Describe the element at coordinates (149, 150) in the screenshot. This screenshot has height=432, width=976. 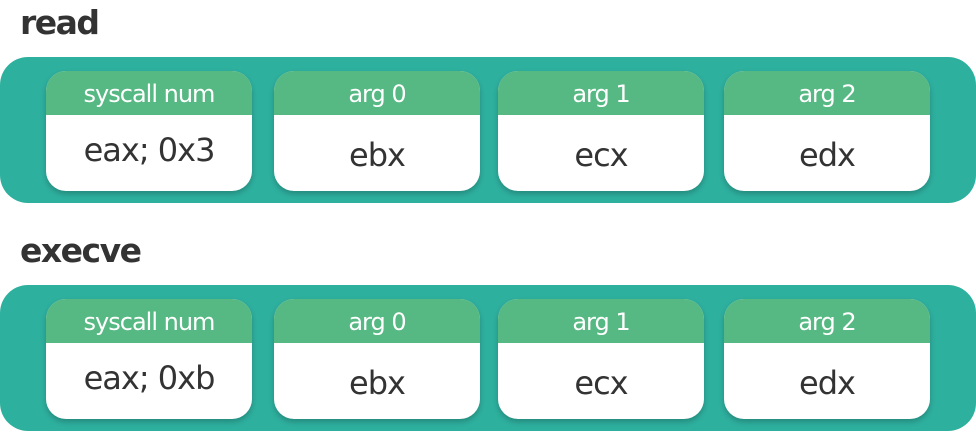
I see `register-card-value: eax; 0x3` at that location.